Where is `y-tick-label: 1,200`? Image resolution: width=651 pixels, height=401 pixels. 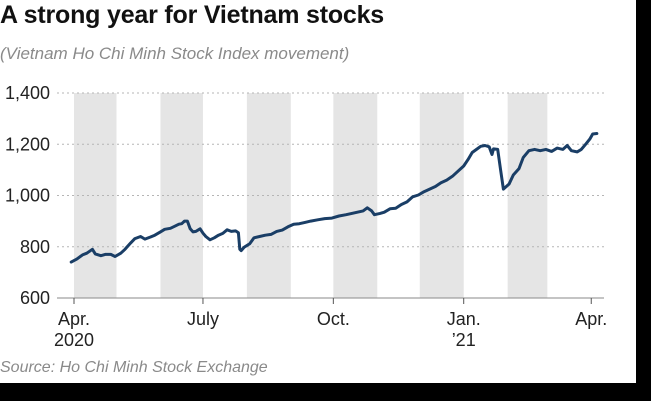
y-tick-label: 1,200 is located at coordinates (27, 144).